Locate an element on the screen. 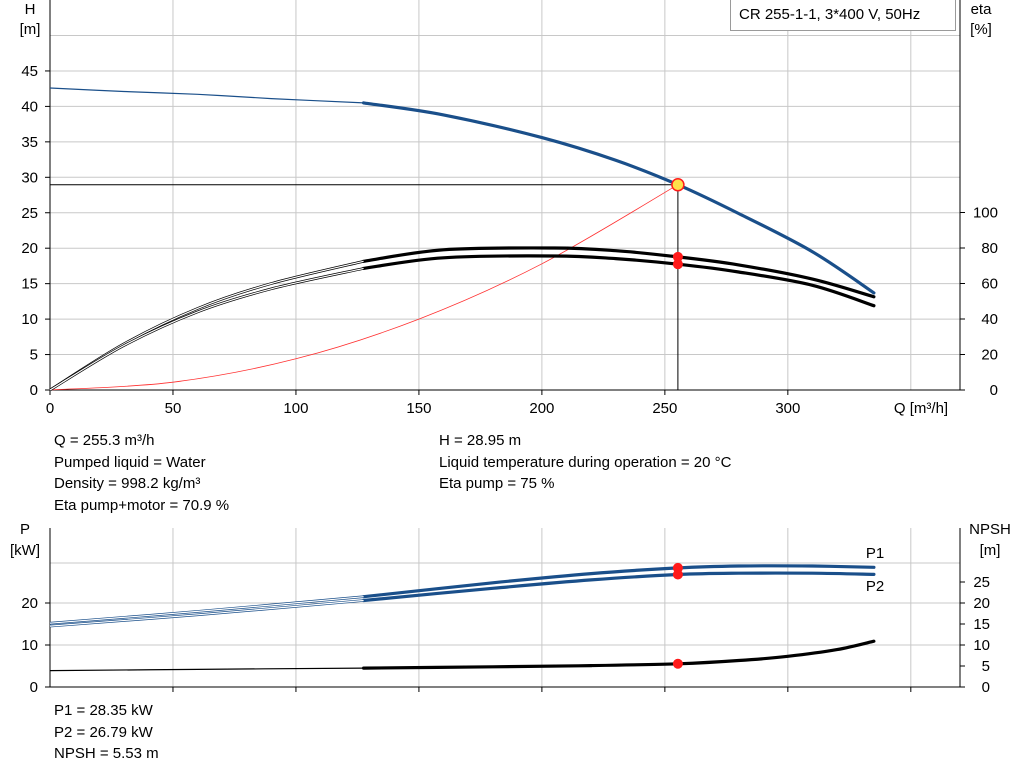 The width and height of the screenshot is (1024, 781). chart-title: CR 255-1-1, 3*400 V, 50Hz is located at coordinates (843, 15).